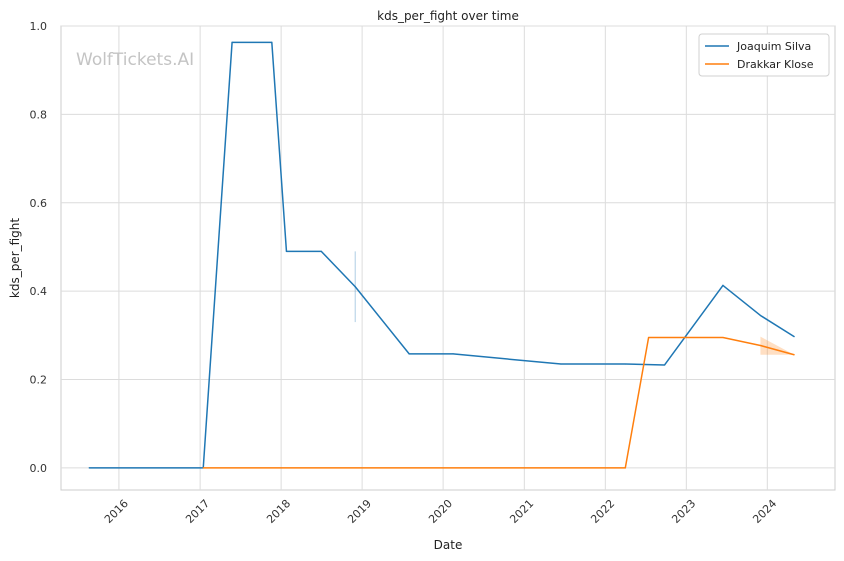 The width and height of the screenshot is (844, 561). Describe the element at coordinates (39, 247) in the screenshot. I see `y-tick-labels: 0.0 0.2 0.4 0.6 0.8 1.0` at that location.